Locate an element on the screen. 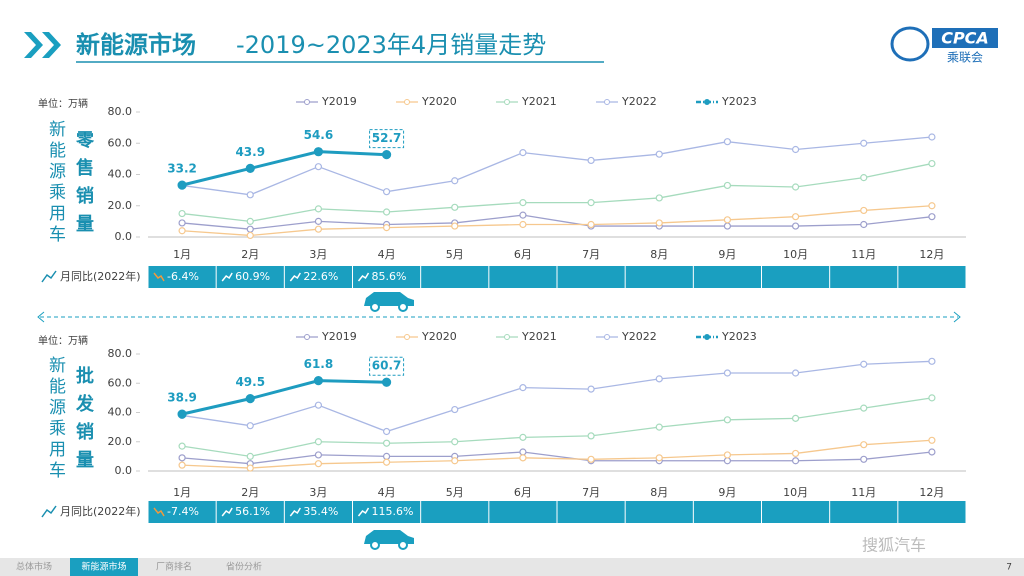 The height and width of the screenshot is (576, 1024). x-tick-label: 4月 is located at coordinates (387, 254).